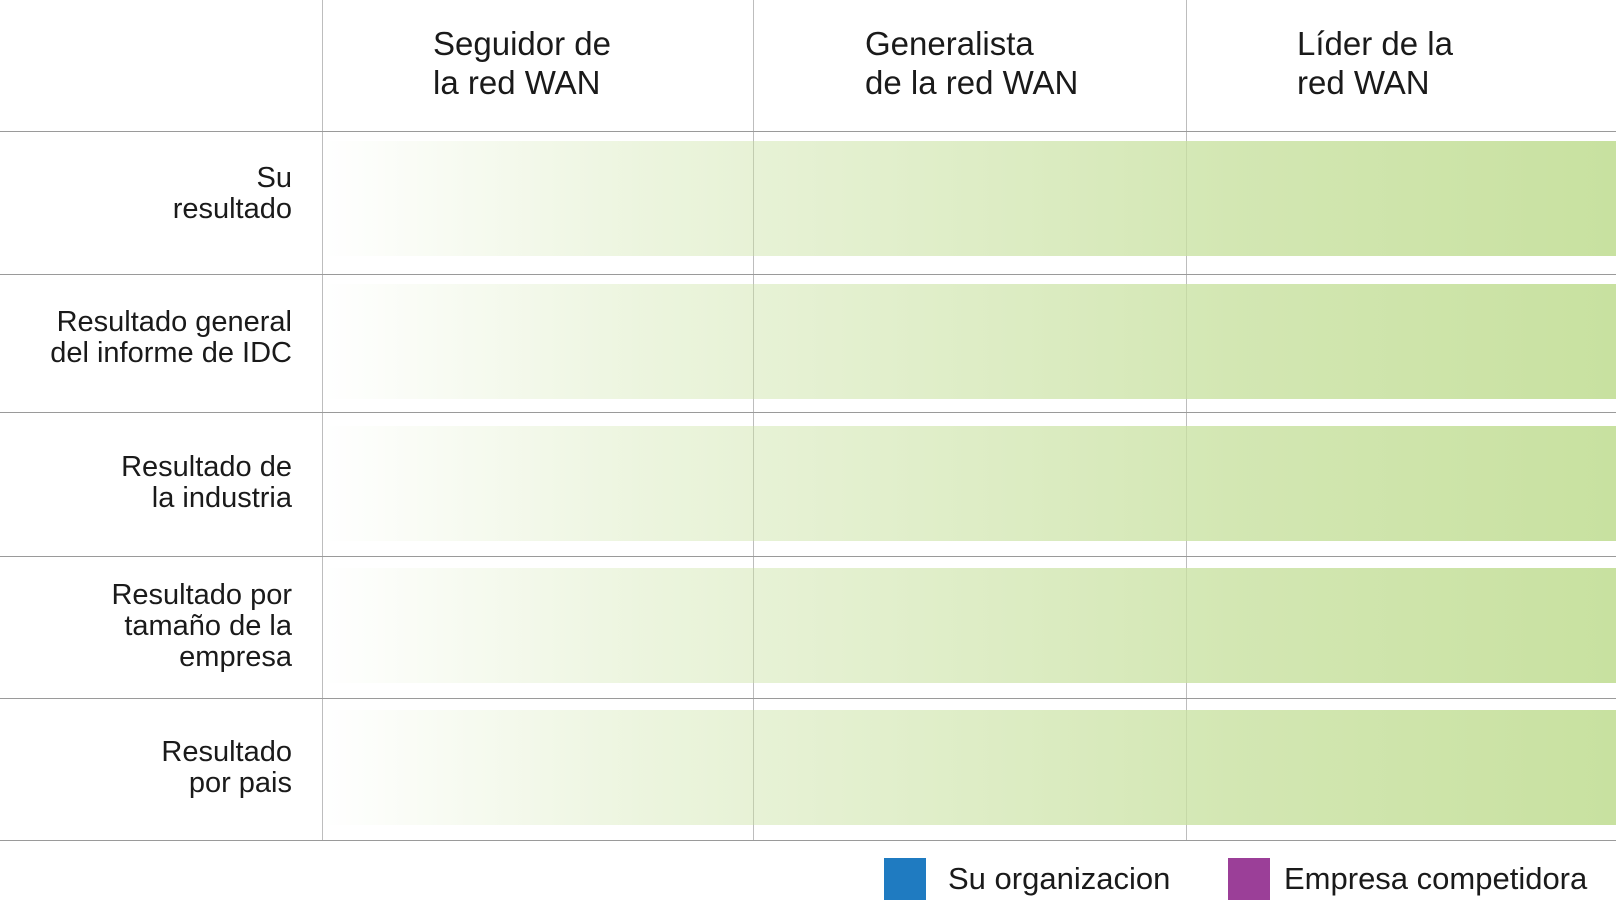  I want to click on row-label-company-size: Resultado por tamaño de la empresa, so click(201, 626).